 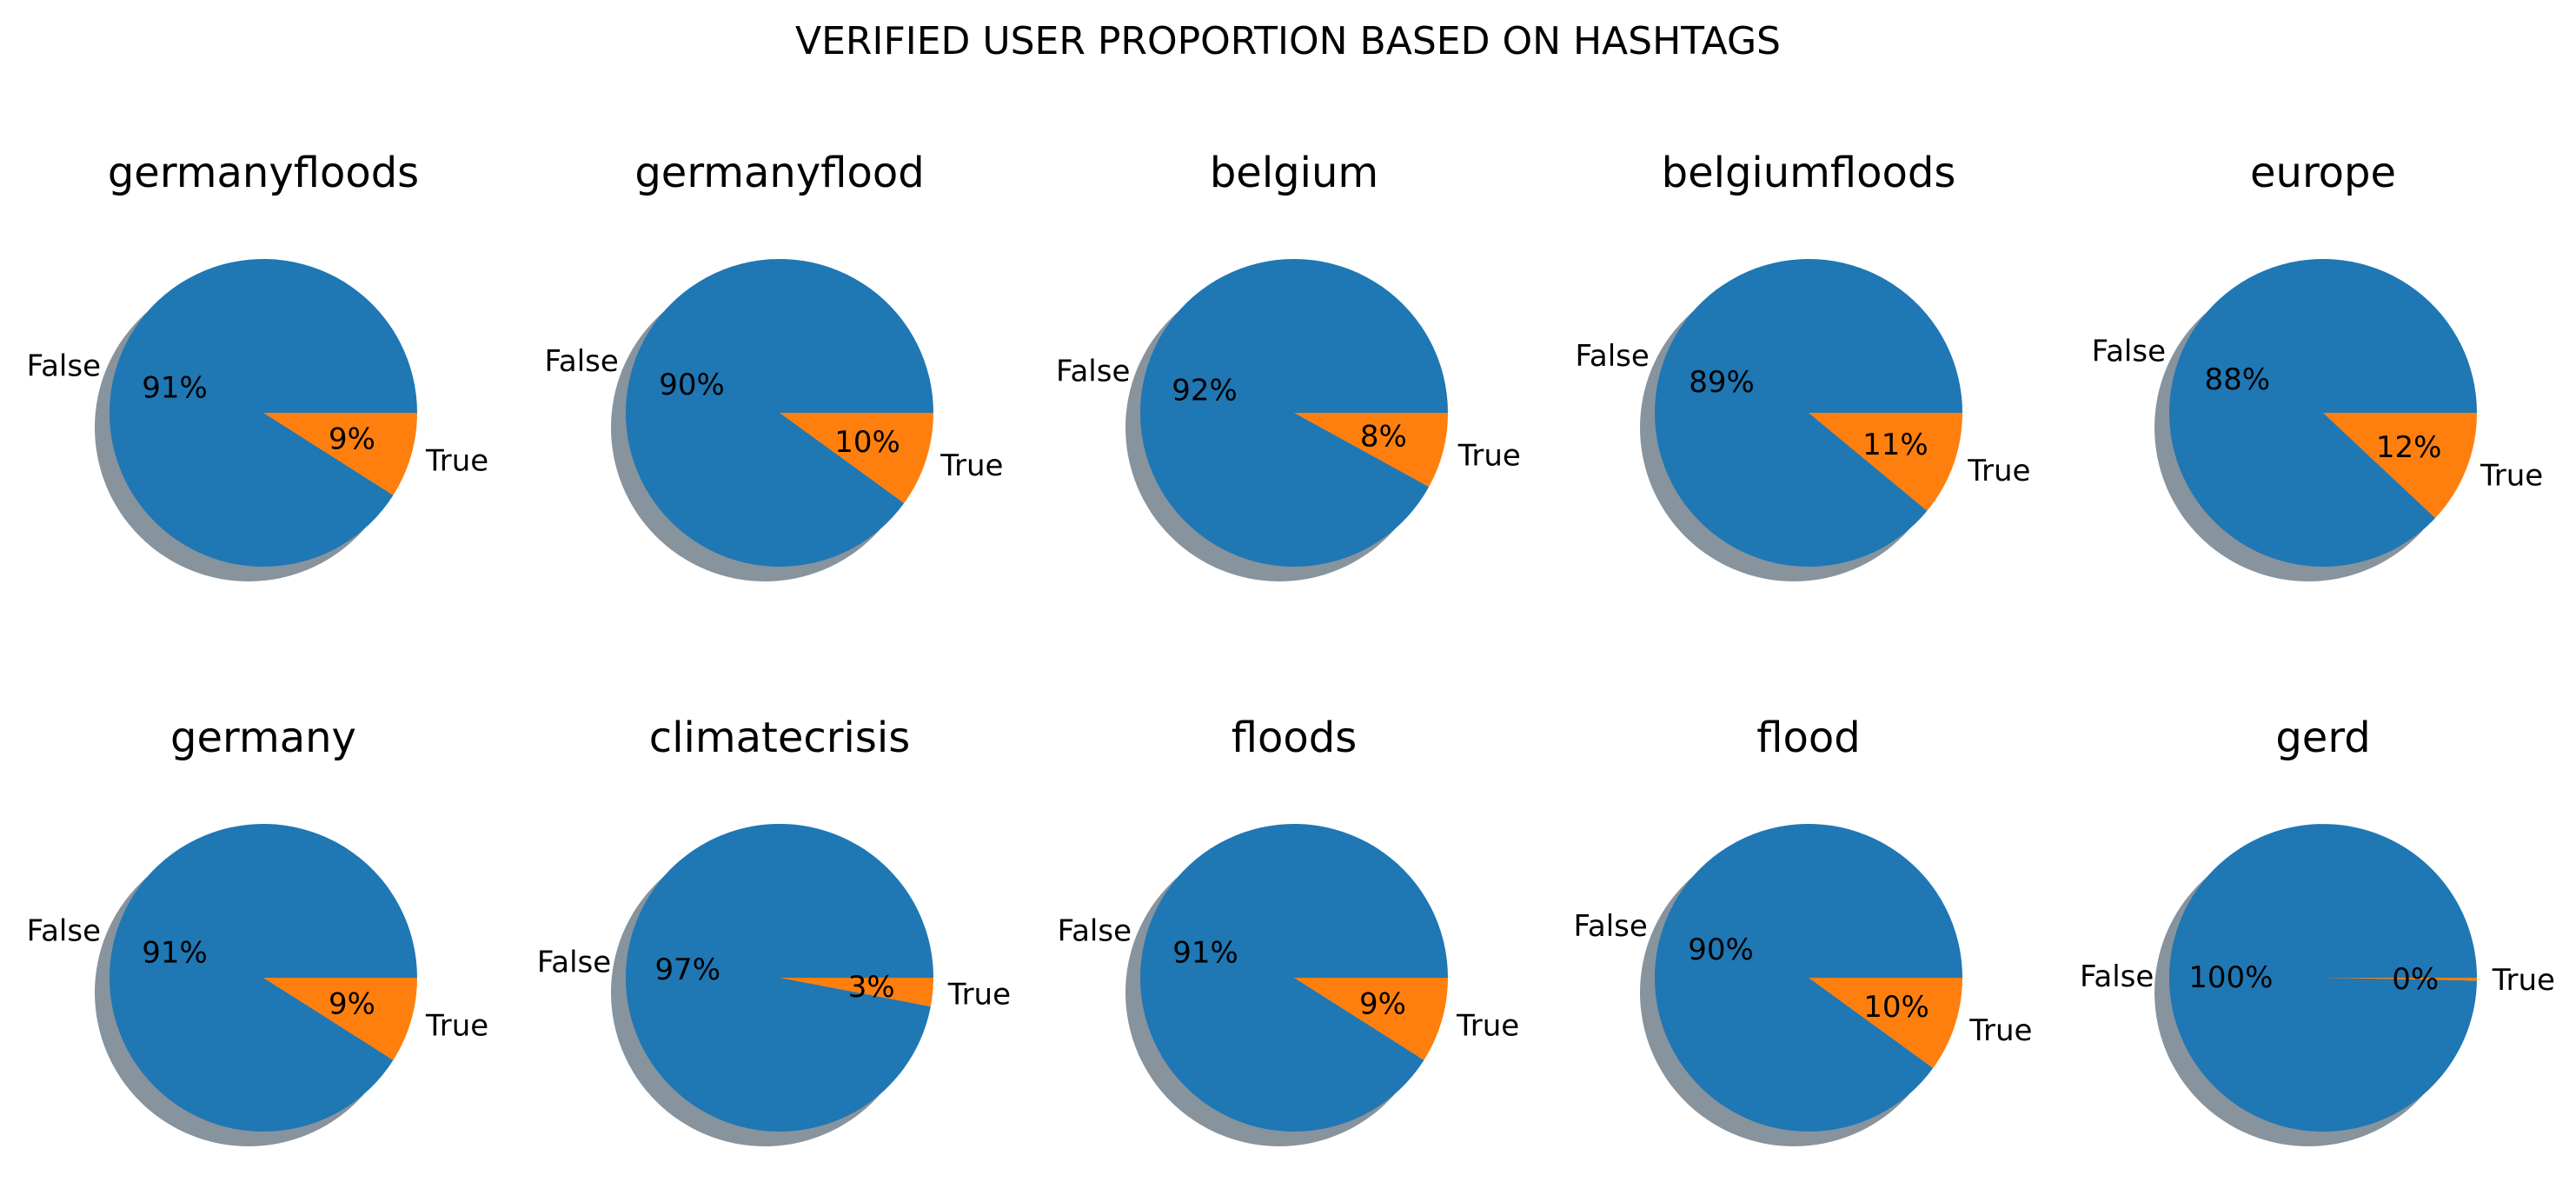 I want to click on percent-label: 3%, so click(x=871, y=988).